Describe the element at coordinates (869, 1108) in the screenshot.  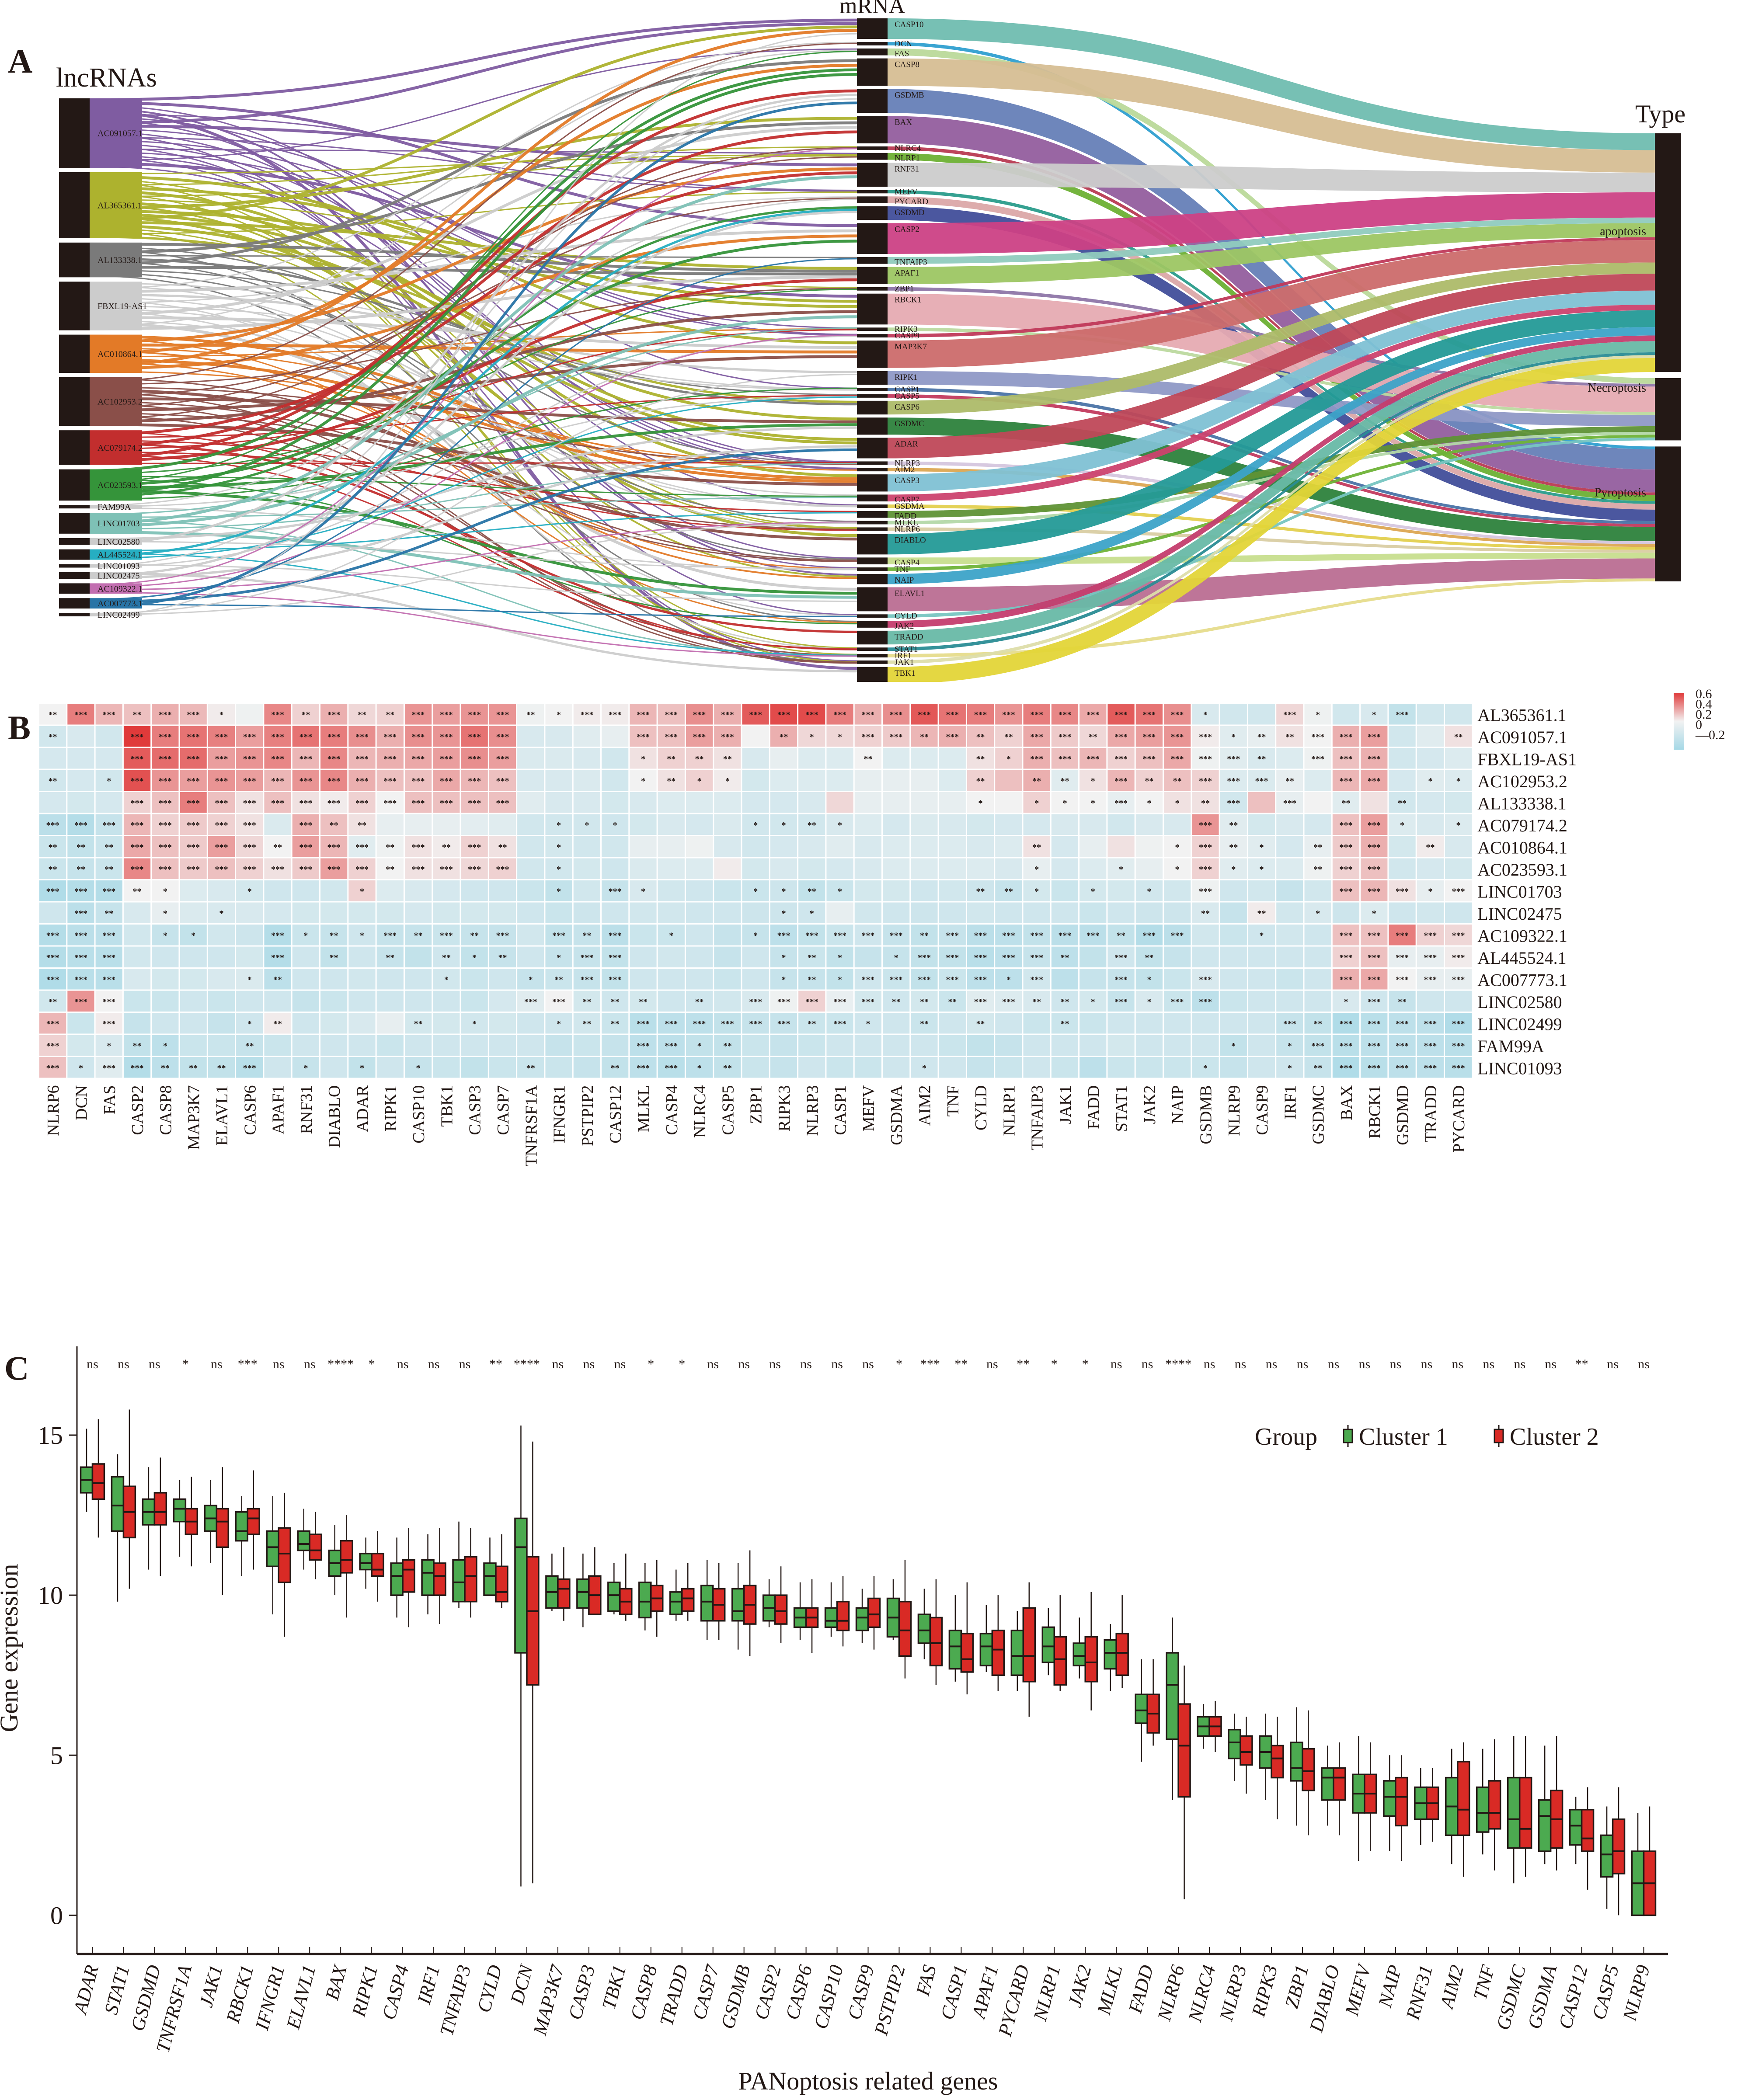
I see `heatmap-column-label: MEFV` at that location.